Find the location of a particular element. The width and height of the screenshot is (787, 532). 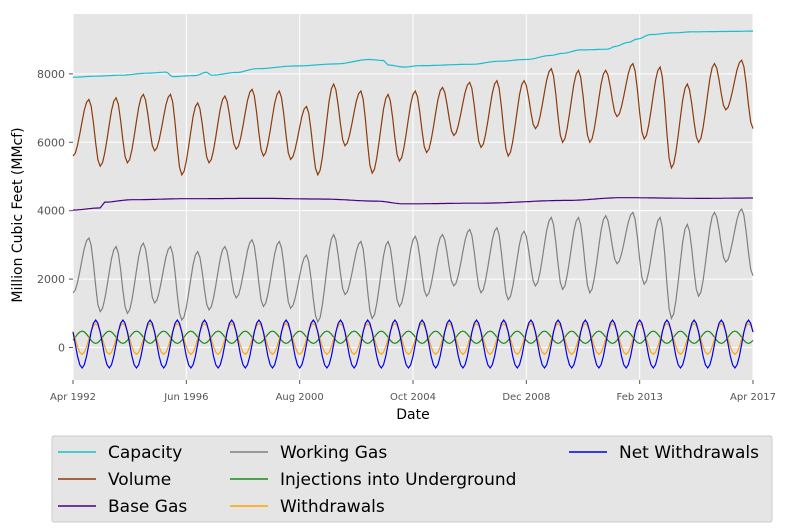

series-line-injections-into-underground is located at coordinates (413, 337).